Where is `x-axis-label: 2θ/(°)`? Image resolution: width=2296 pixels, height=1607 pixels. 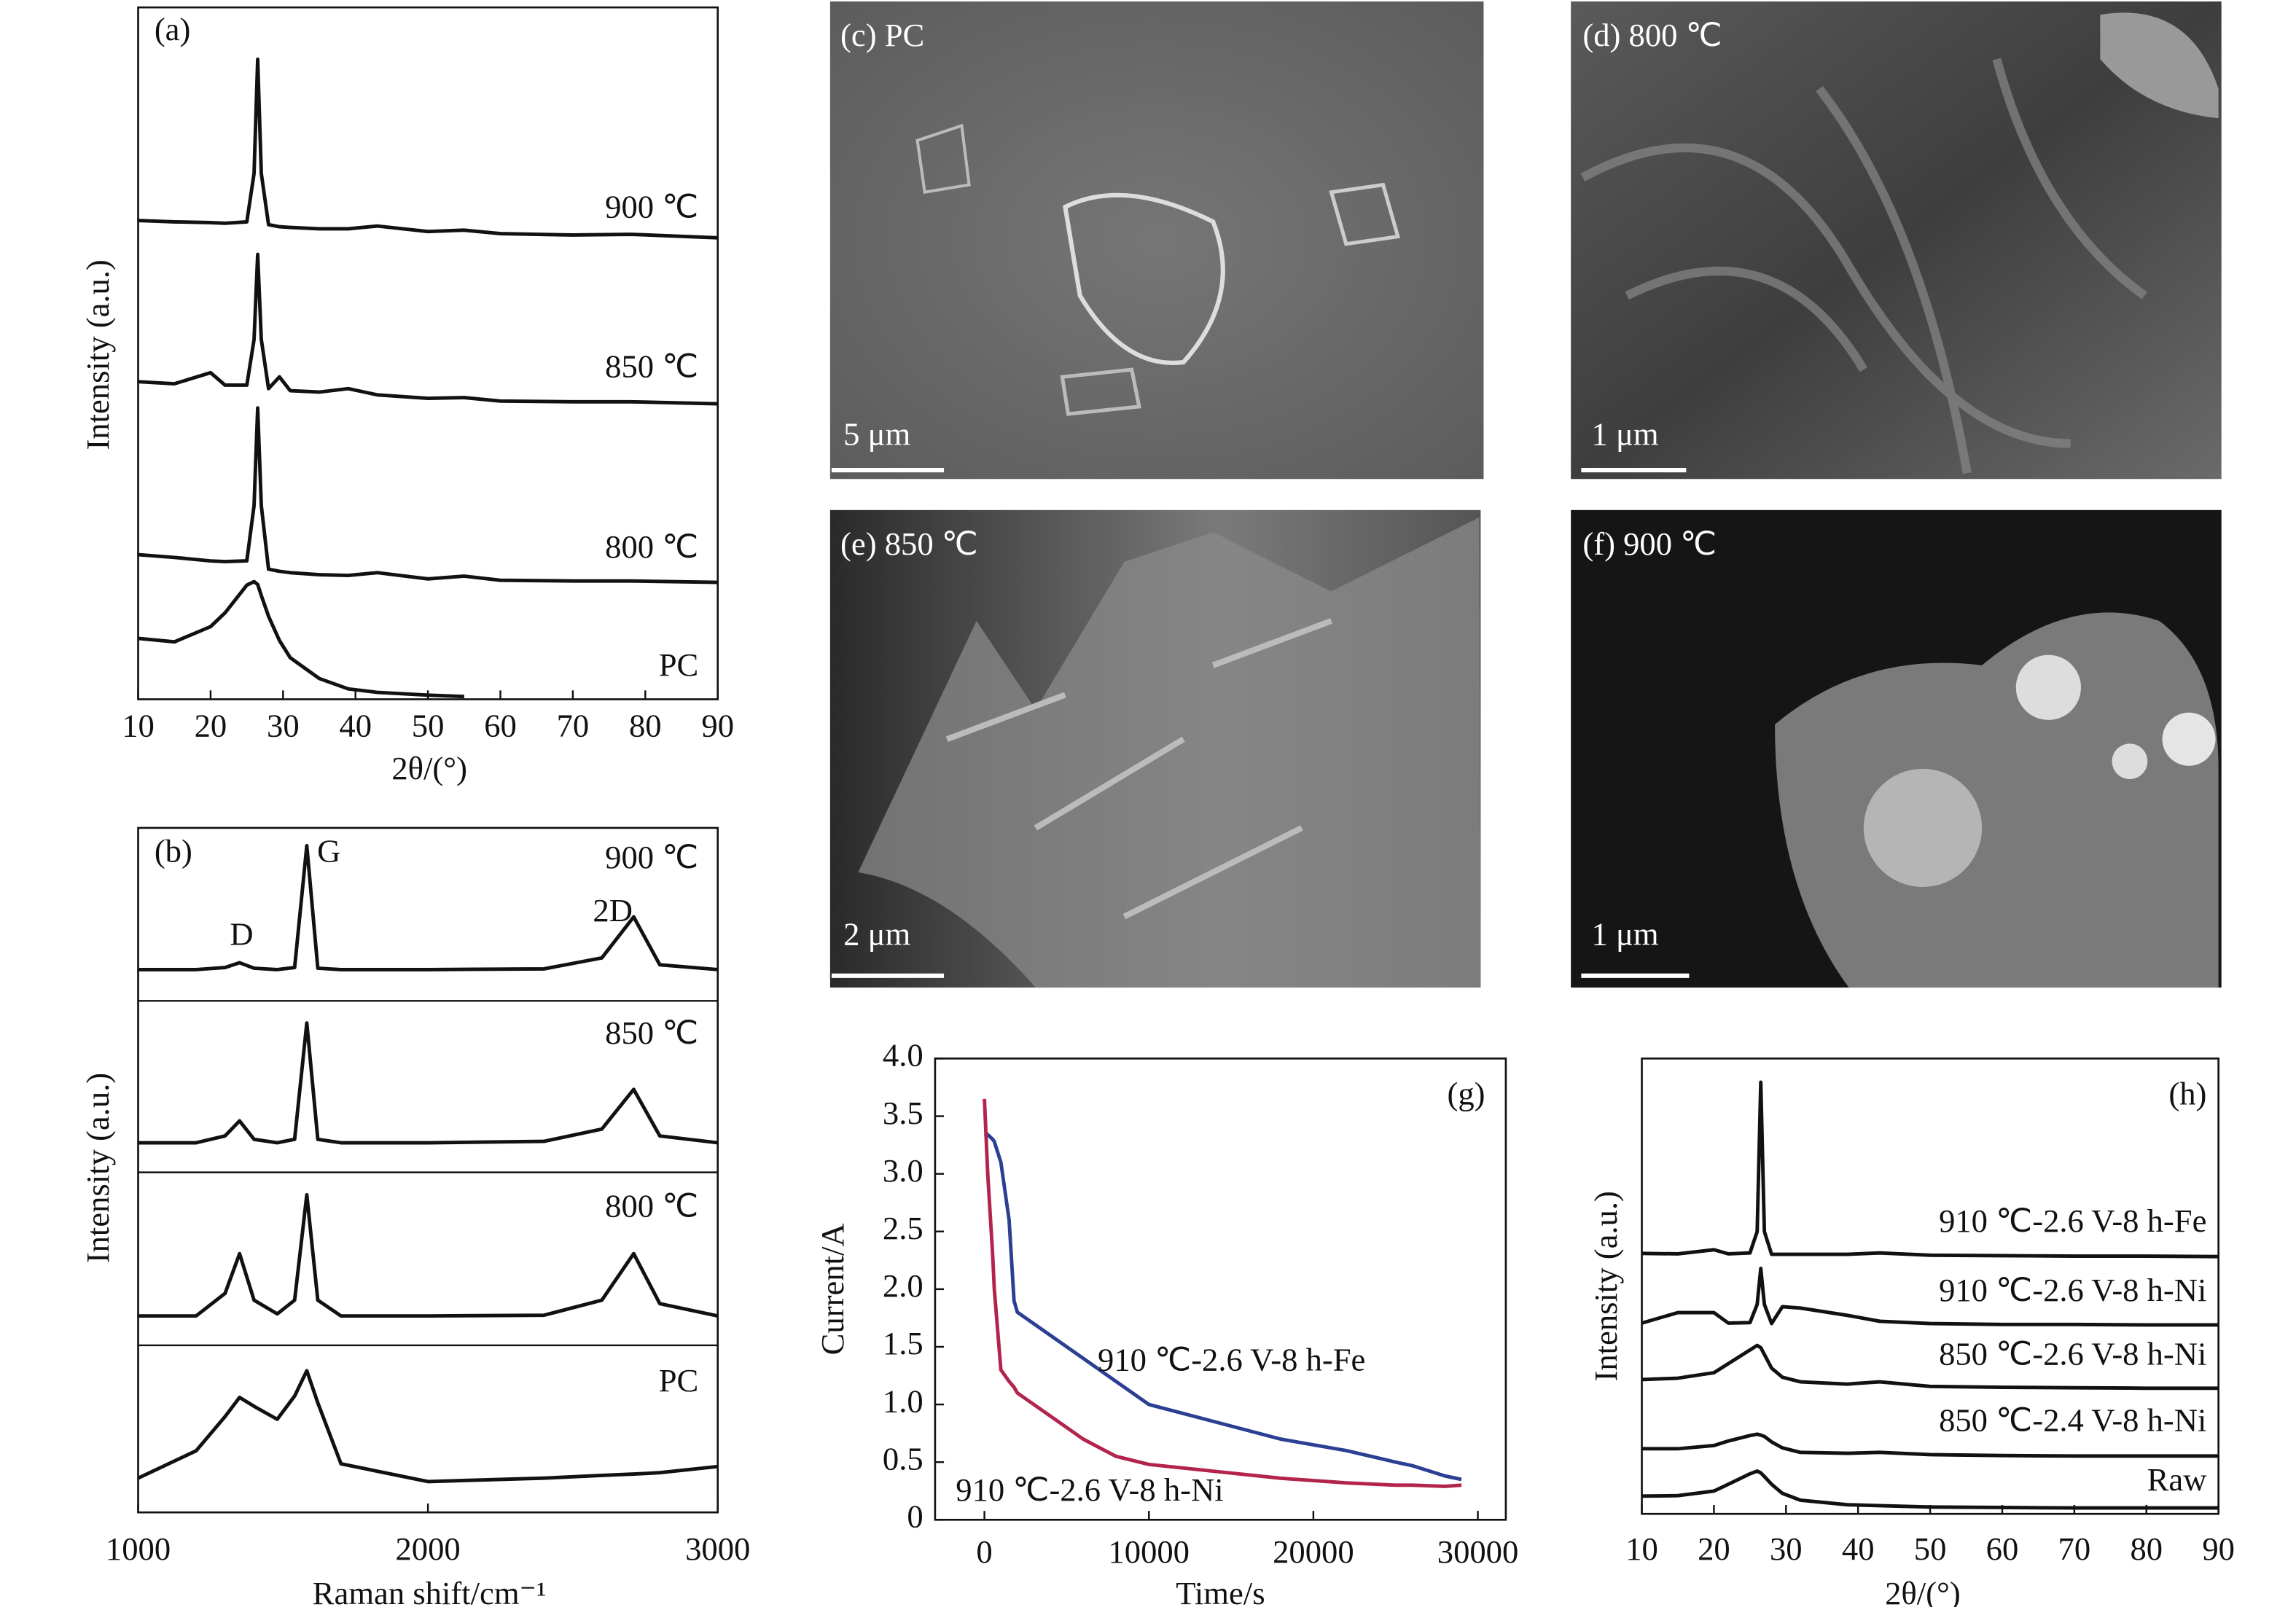
x-axis-label: 2θ/(°) is located at coordinates (429, 768).